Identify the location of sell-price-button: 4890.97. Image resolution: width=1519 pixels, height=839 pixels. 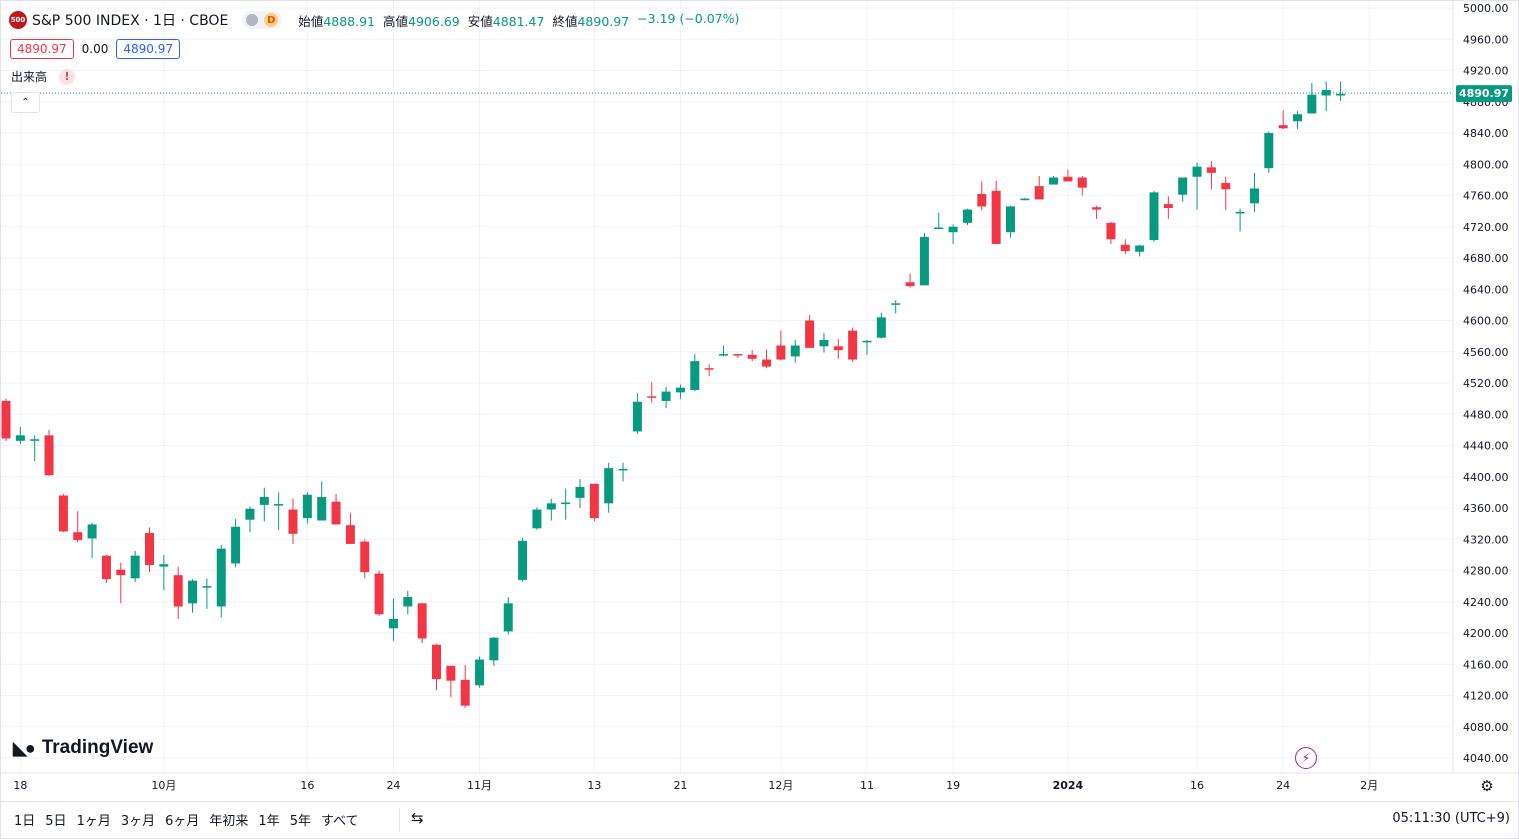
(42, 49).